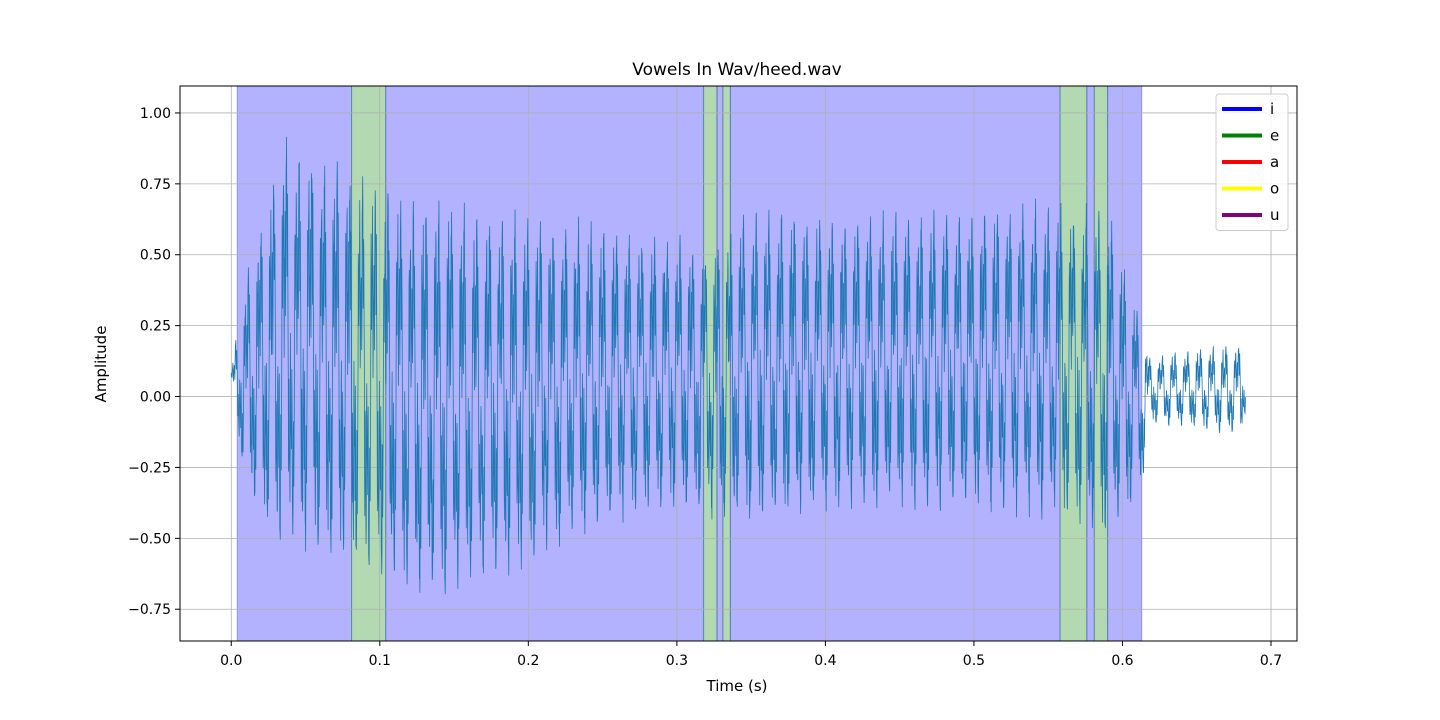  Describe the element at coordinates (1271, 661) in the screenshot. I see `x-tick-label: 0.7` at that location.